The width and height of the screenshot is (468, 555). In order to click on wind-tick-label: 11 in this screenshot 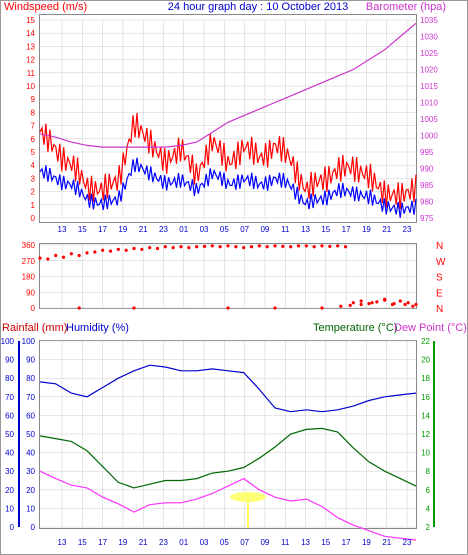, I will do `click(31, 73)`.